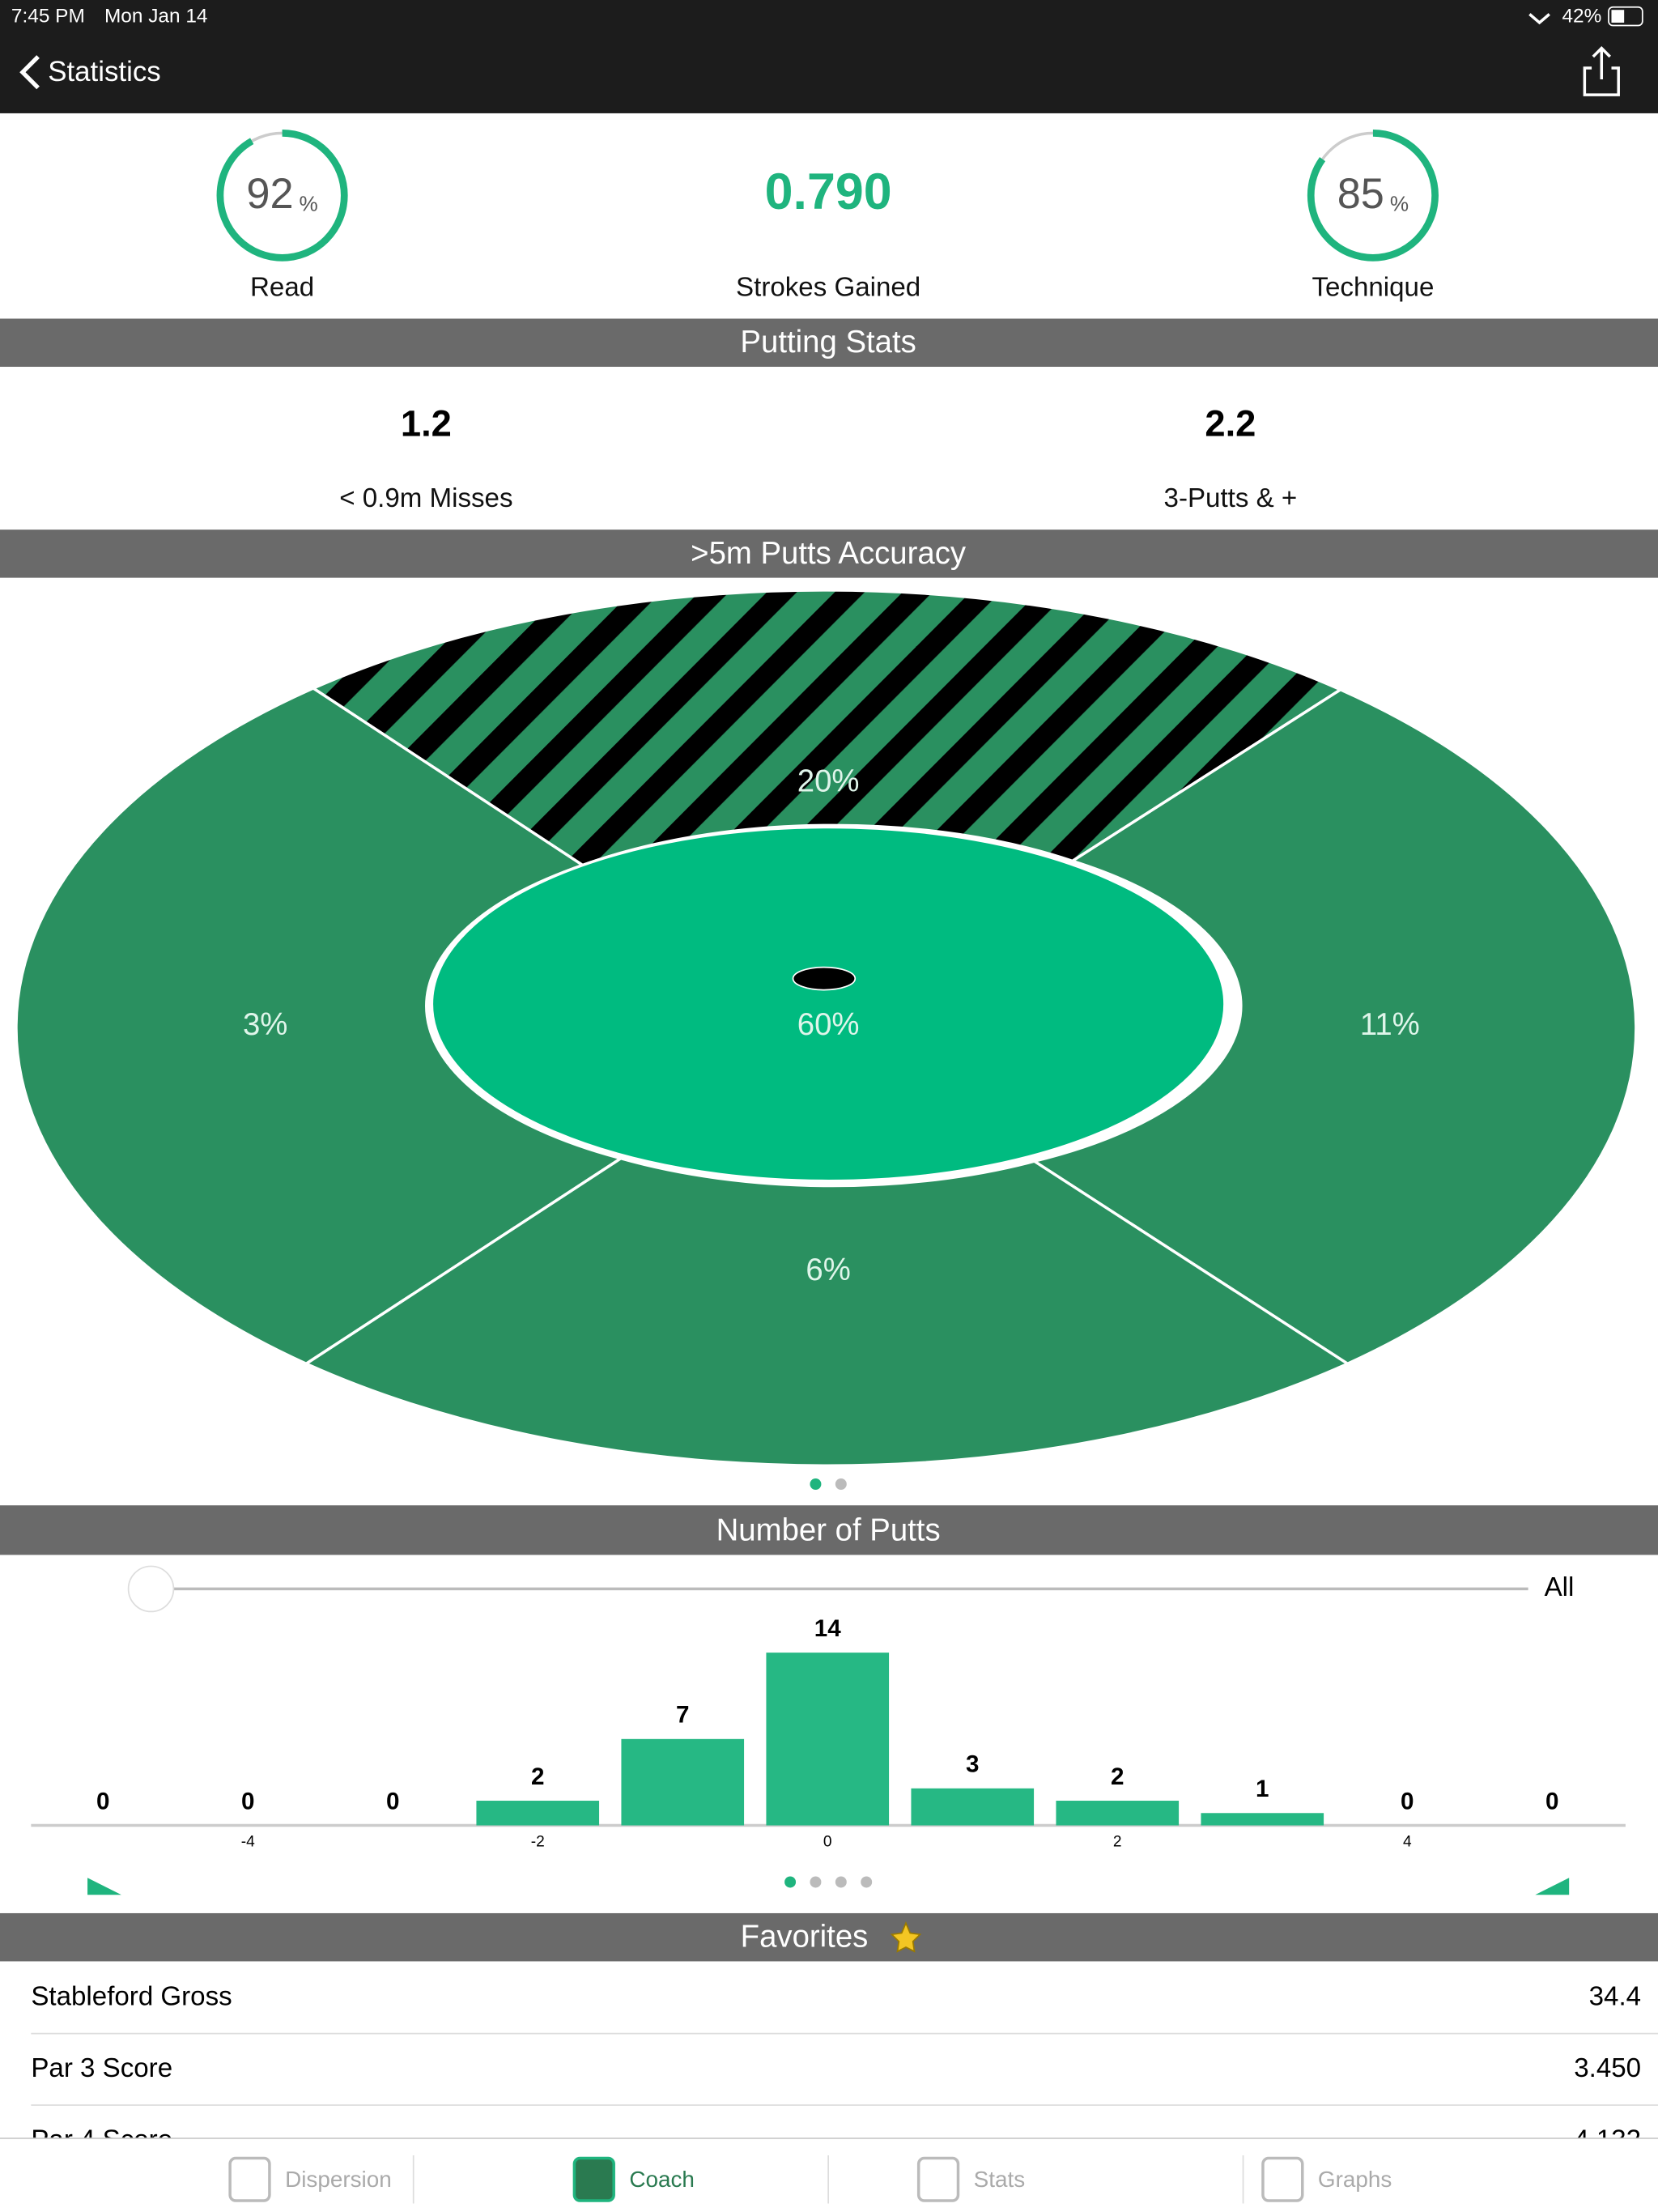  I want to click on ring-value: 92, so click(269, 195).